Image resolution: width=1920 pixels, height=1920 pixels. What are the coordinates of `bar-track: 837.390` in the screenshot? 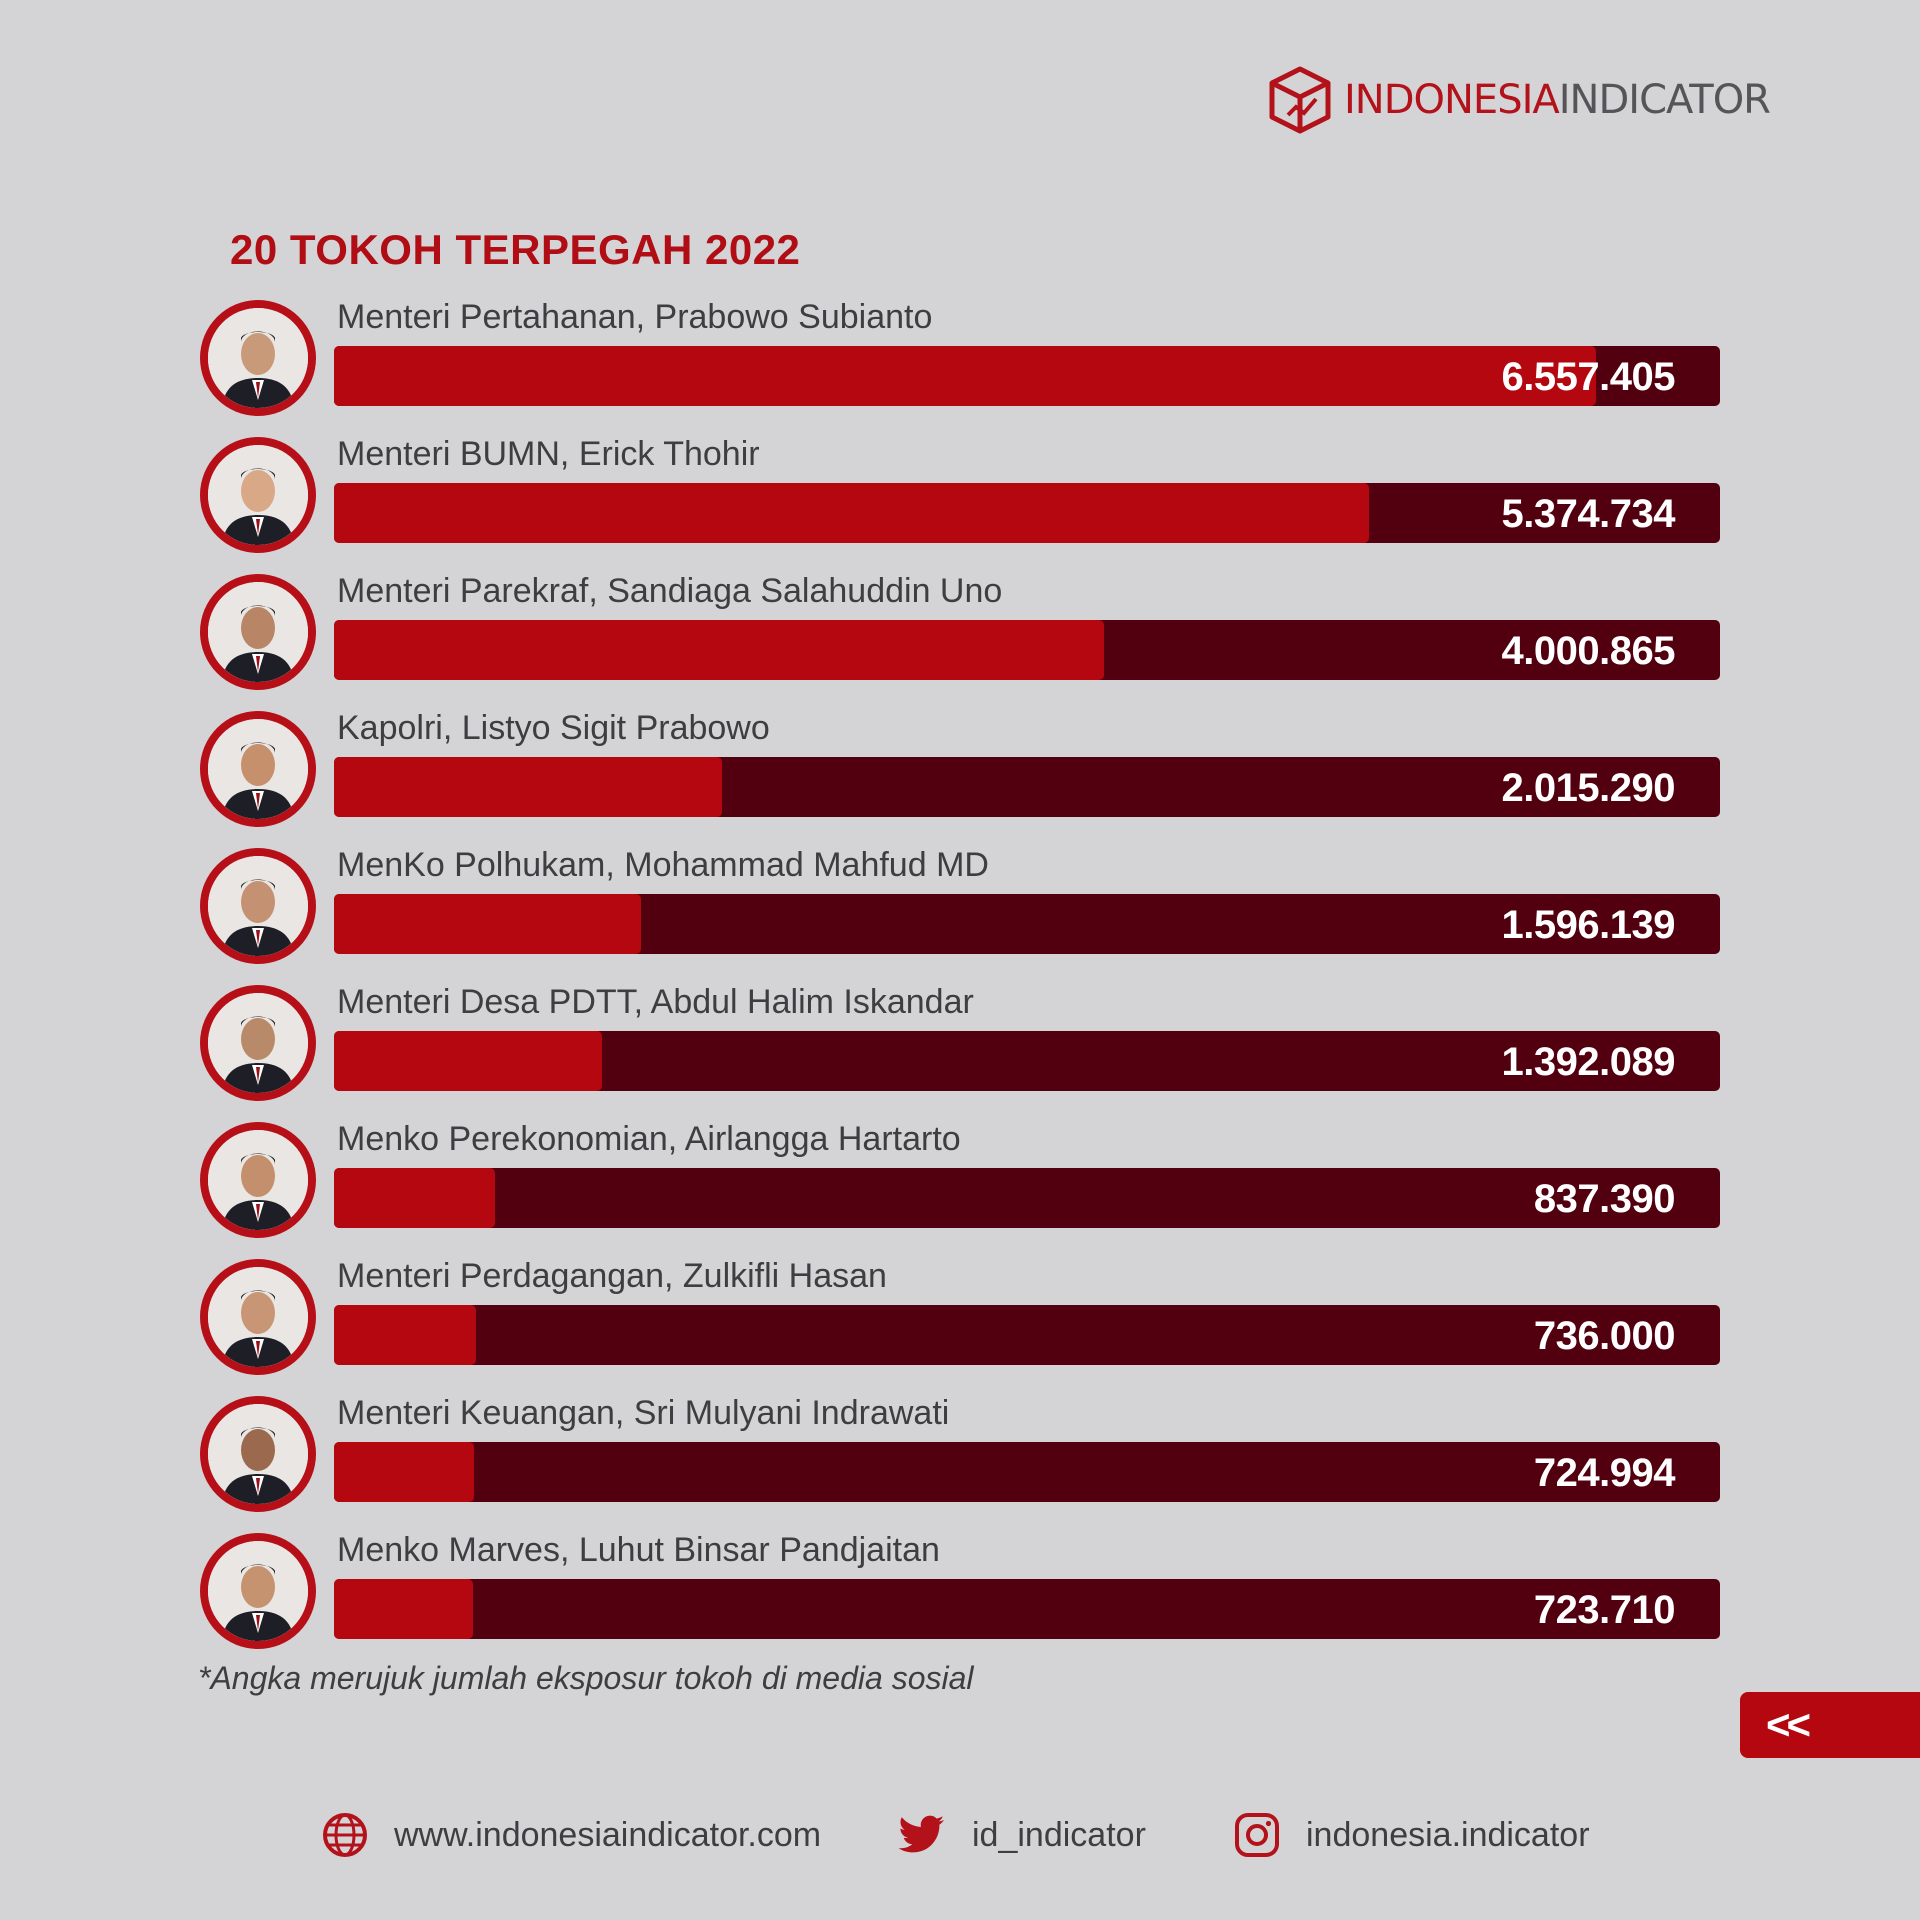 It's located at (1027, 1198).